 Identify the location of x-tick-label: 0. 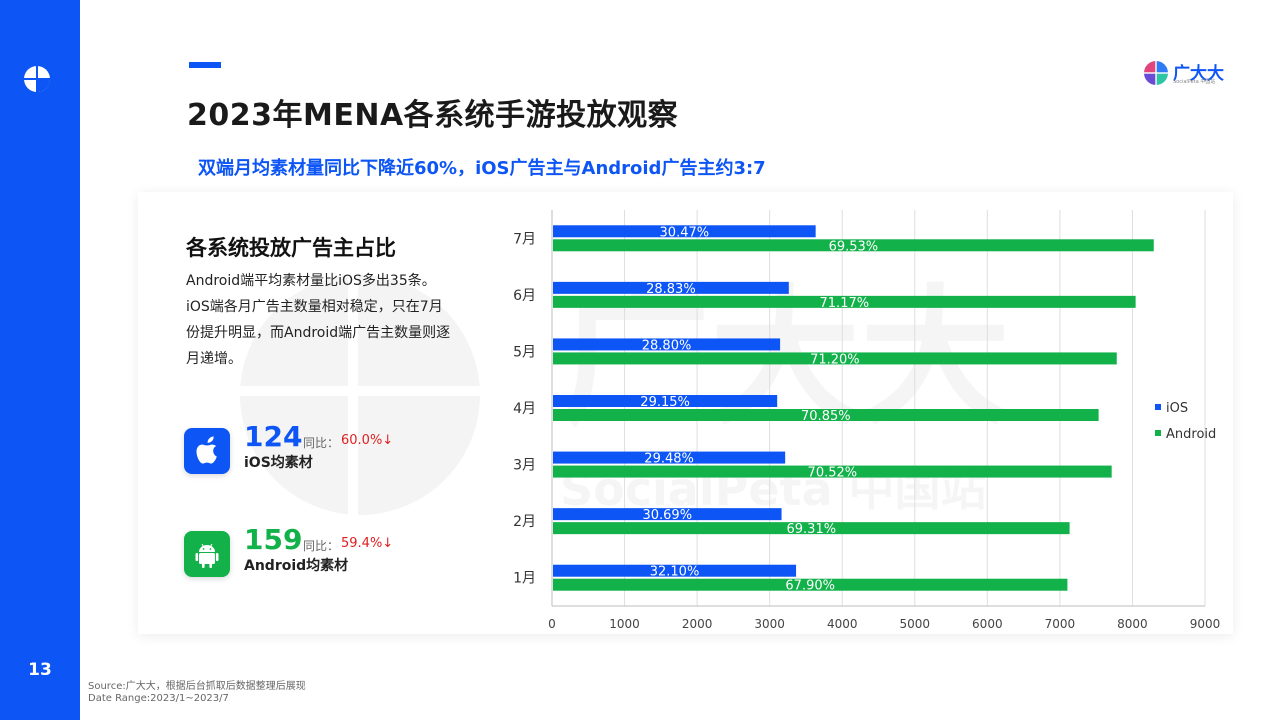
(552, 624).